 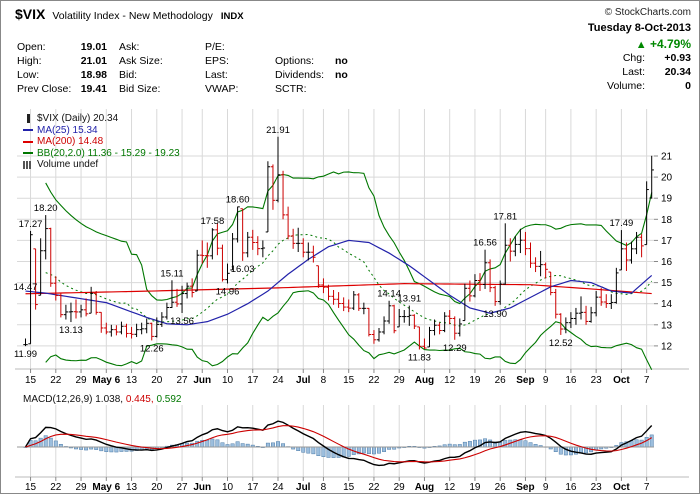 What do you see at coordinates (67, 130) in the screenshot?
I see `legend-ma25: MA(25) 15.34` at bounding box center [67, 130].